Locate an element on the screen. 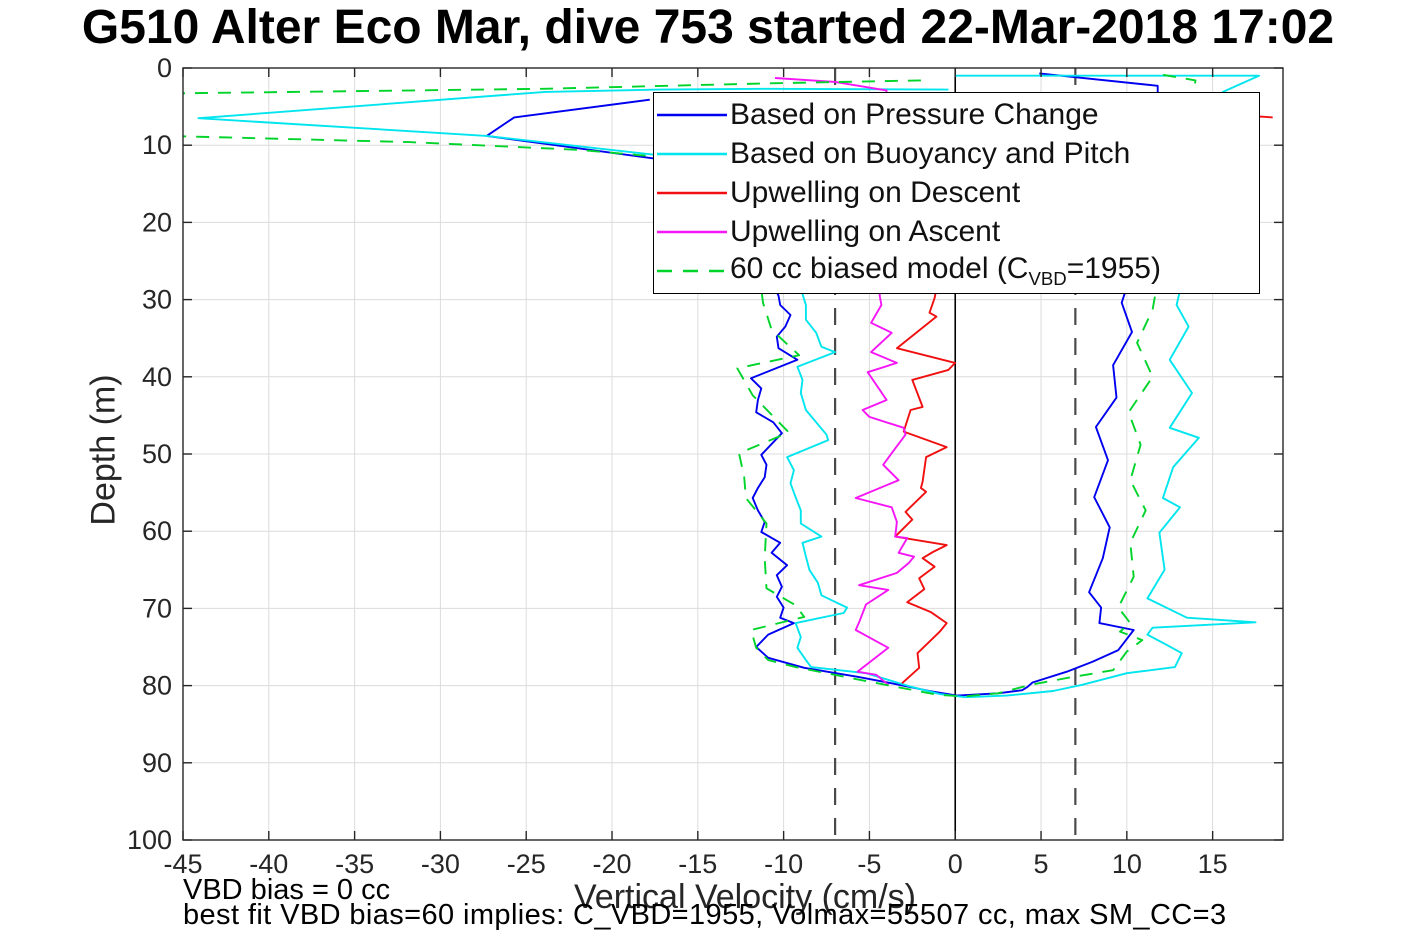 This screenshot has height=945, width=1417. legend-label: Based on Pressure Change is located at coordinates (914, 114).